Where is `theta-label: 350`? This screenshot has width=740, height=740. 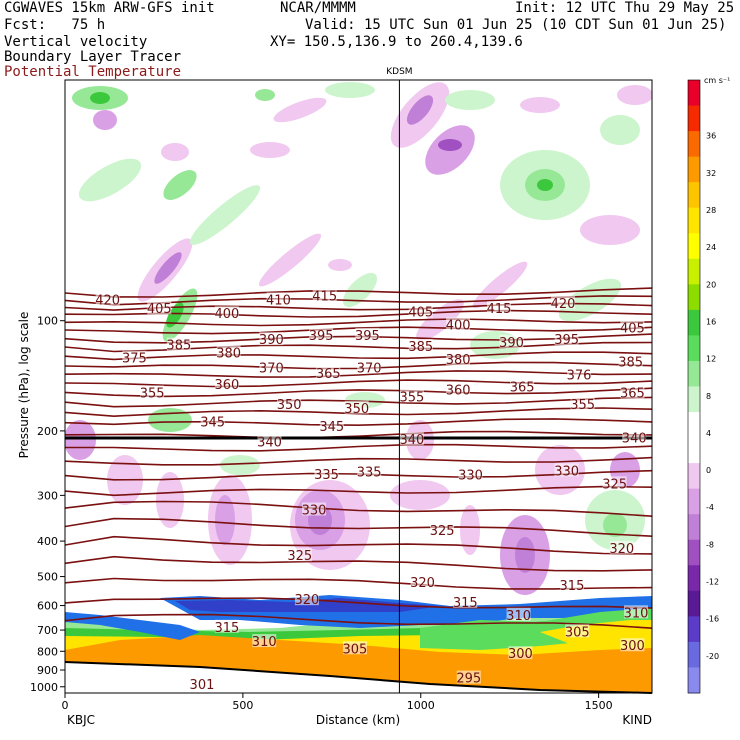
theta-label: 350 is located at coordinates (356, 409).